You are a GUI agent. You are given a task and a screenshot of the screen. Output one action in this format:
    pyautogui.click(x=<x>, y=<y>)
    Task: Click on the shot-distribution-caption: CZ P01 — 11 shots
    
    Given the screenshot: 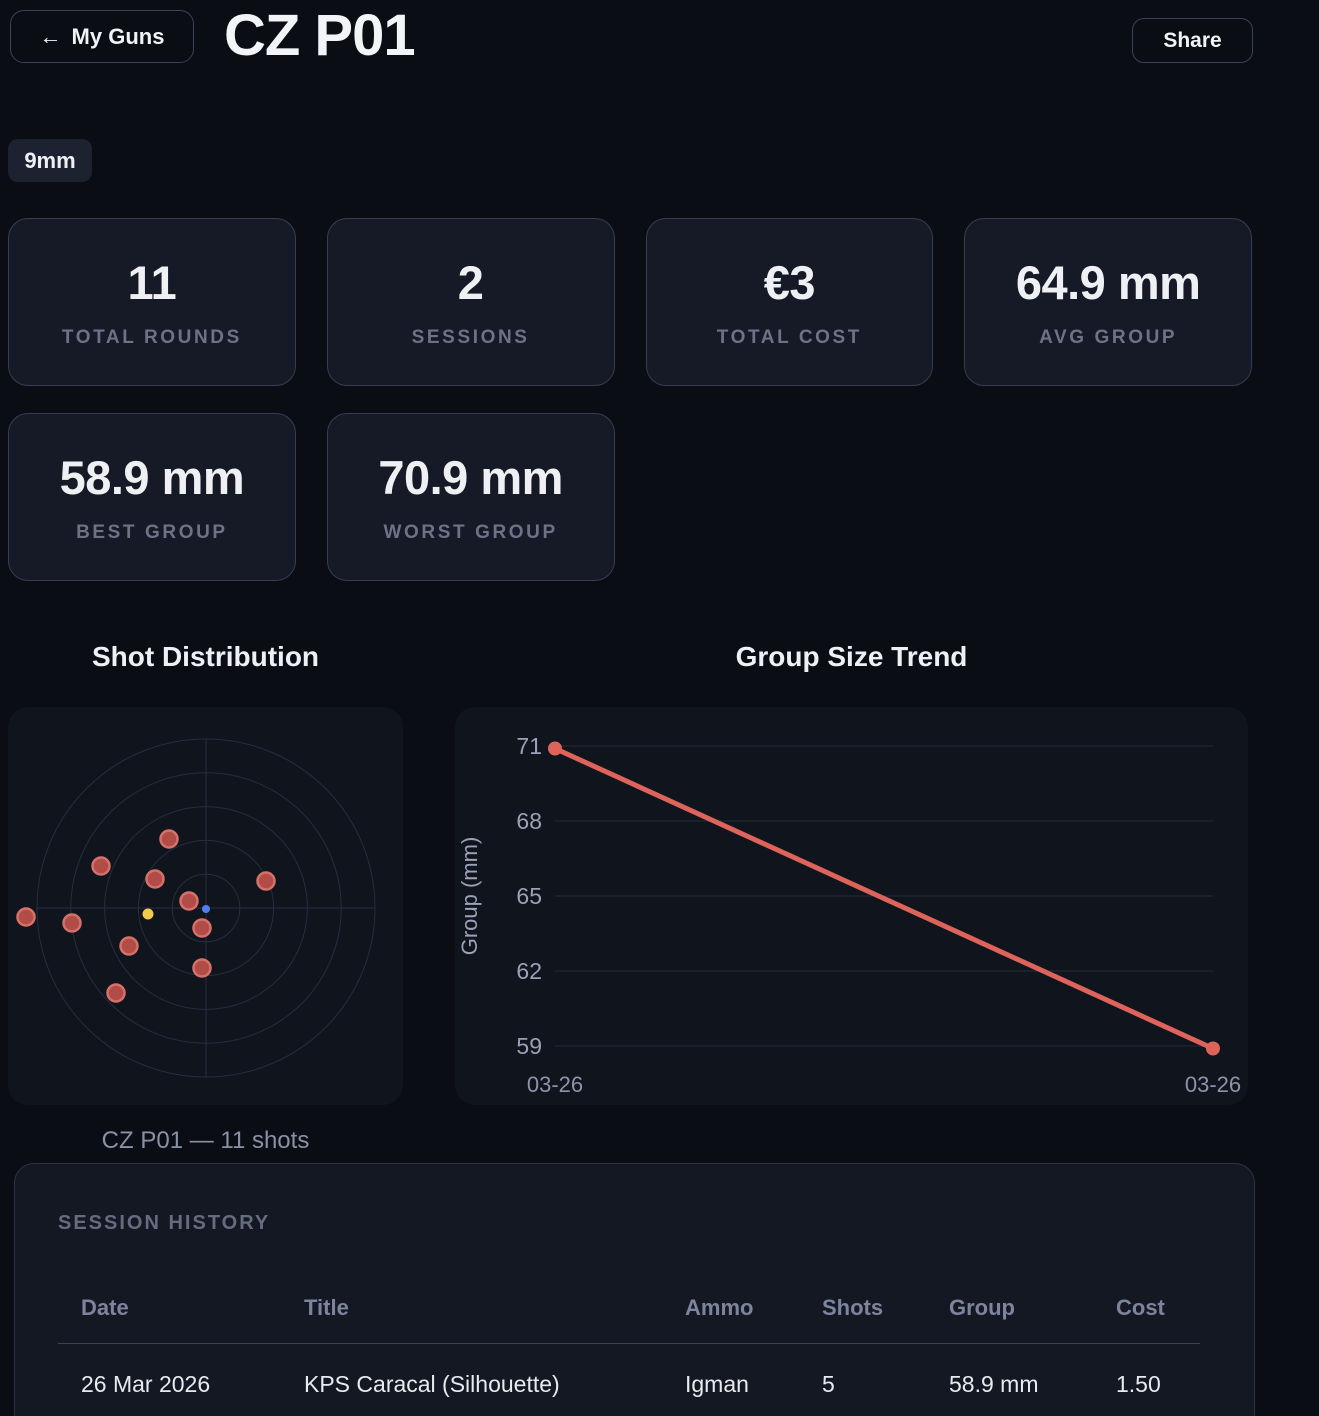 What is the action you would take?
    pyautogui.click(x=205, y=1140)
    